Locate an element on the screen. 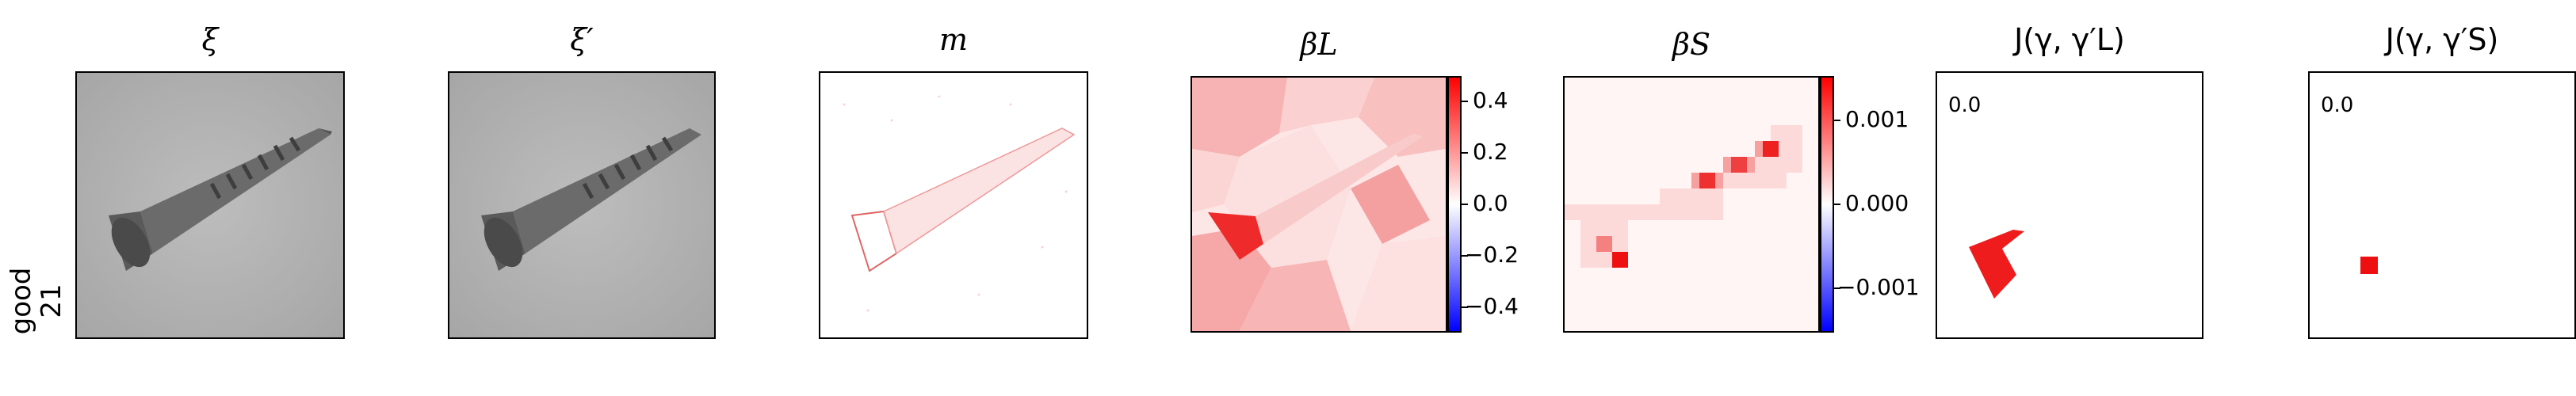 This screenshot has height=396, width=2576. mask-image-m is located at coordinates (954, 205).